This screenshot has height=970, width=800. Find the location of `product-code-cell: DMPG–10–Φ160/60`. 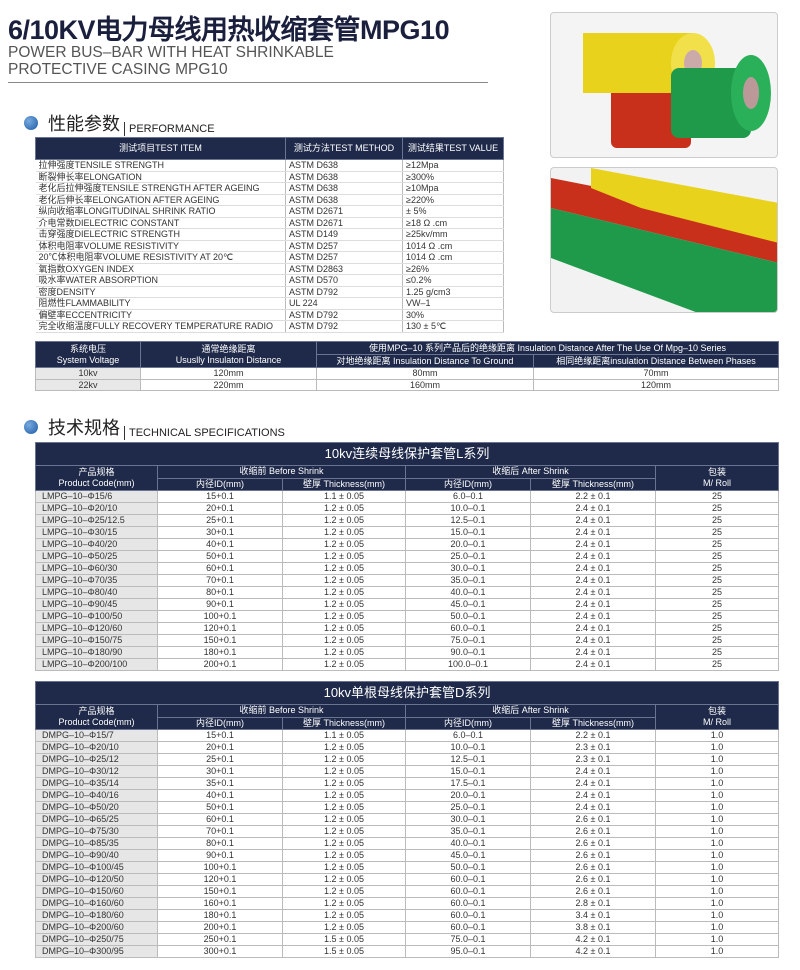

product-code-cell: DMPG–10–Φ160/60 is located at coordinates (96, 903).